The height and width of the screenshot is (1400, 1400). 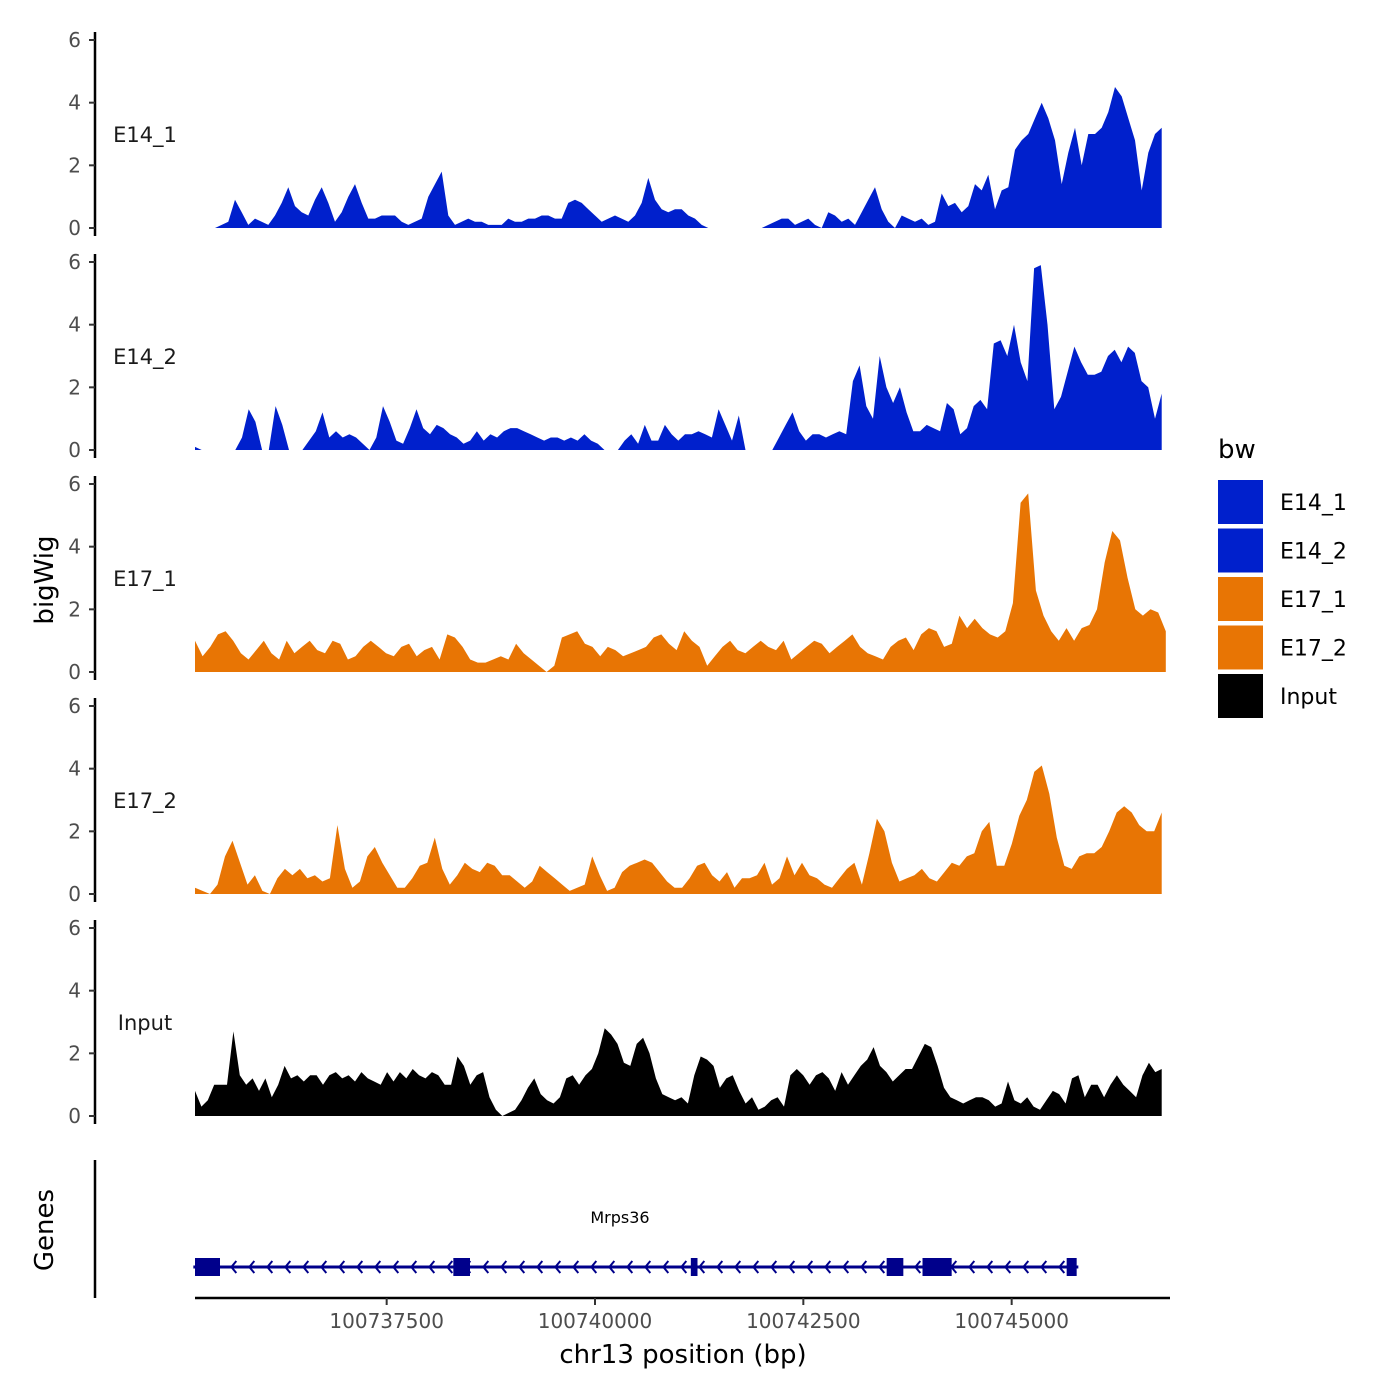 I want to click on track-label: E14_2, so click(x=145, y=357).